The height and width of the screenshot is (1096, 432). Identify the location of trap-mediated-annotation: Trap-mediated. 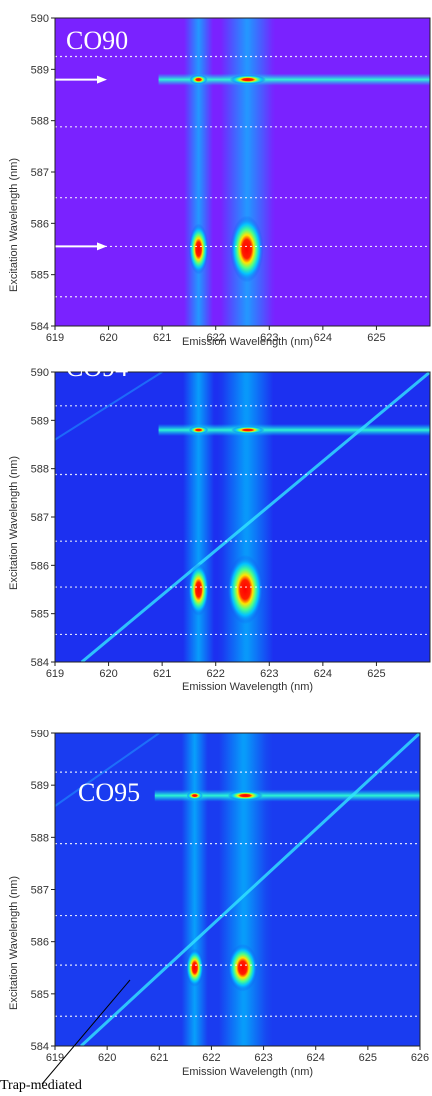
(41, 1085).